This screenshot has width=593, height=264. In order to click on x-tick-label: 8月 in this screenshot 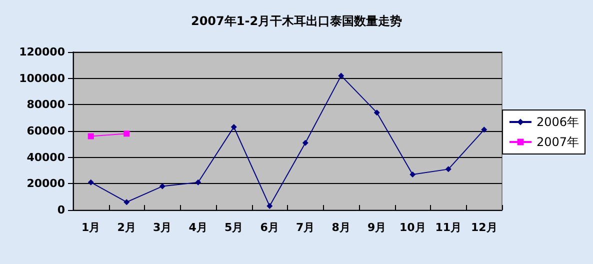, I will do `click(341, 227)`.